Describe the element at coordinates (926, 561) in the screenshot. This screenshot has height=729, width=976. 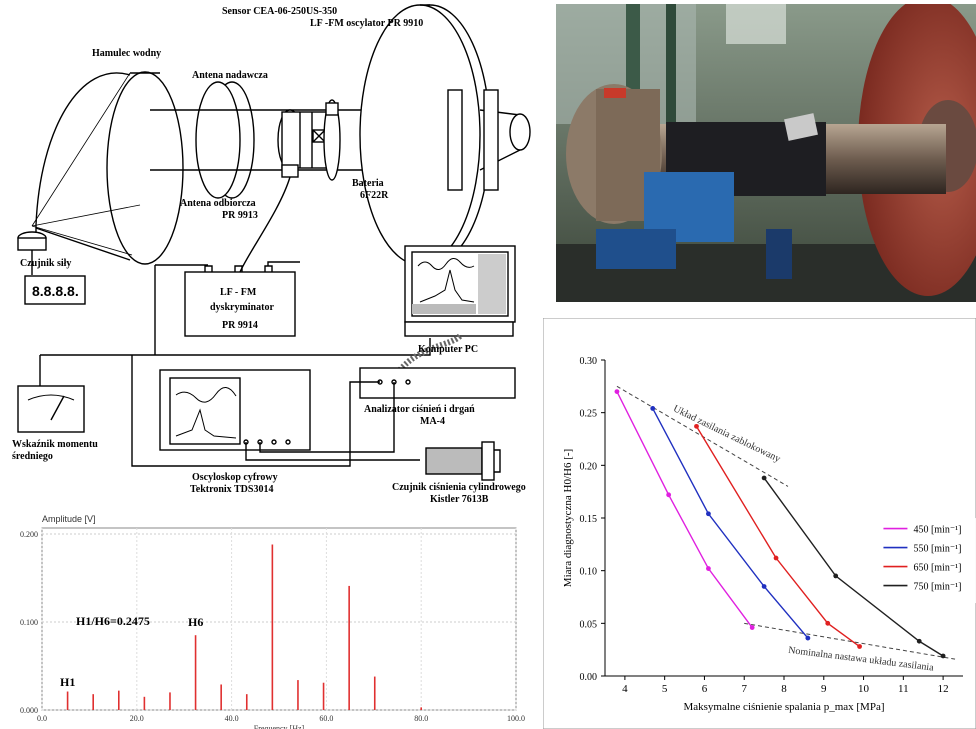
I see `legend-box` at that location.